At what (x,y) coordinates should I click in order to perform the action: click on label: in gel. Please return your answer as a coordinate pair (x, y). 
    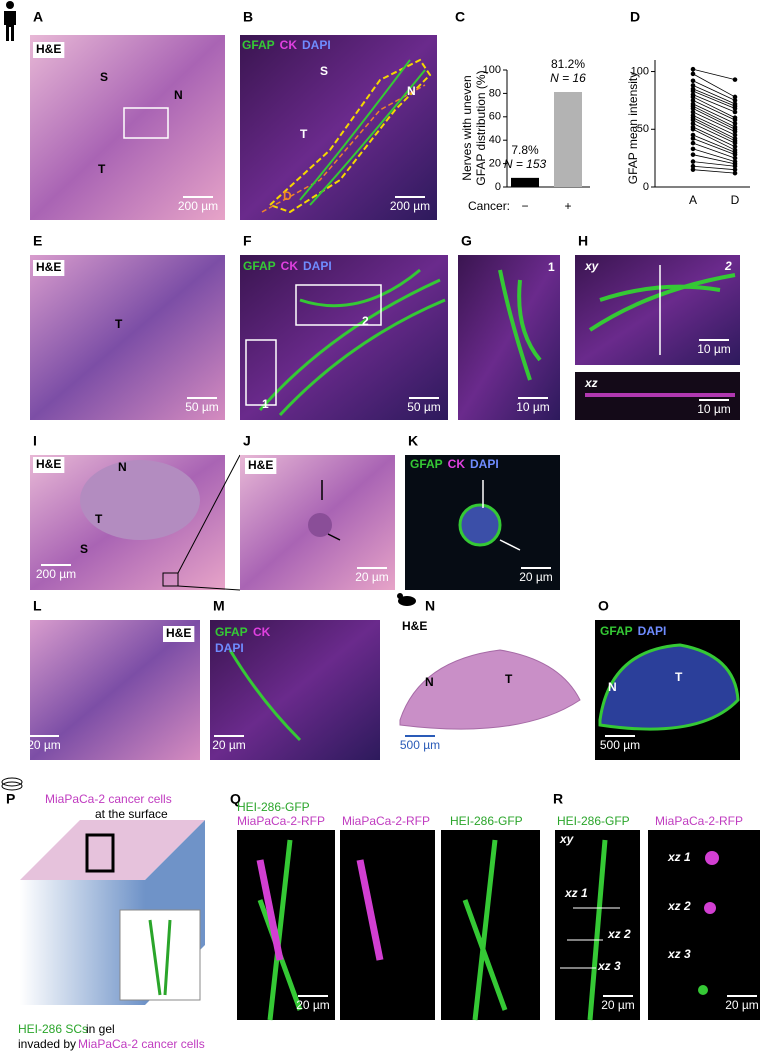
    Looking at the image, I should click on (100, 1029).